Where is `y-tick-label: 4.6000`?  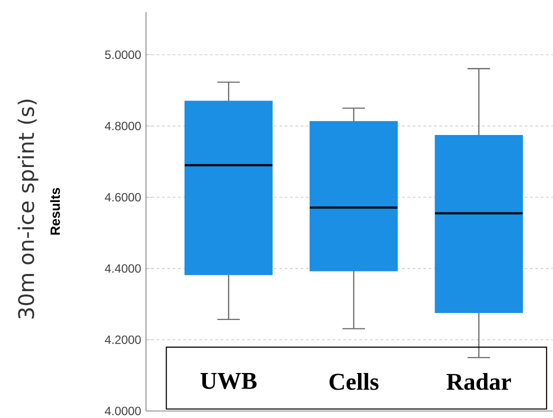
y-tick-label: 4.6000 is located at coordinates (122, 197).